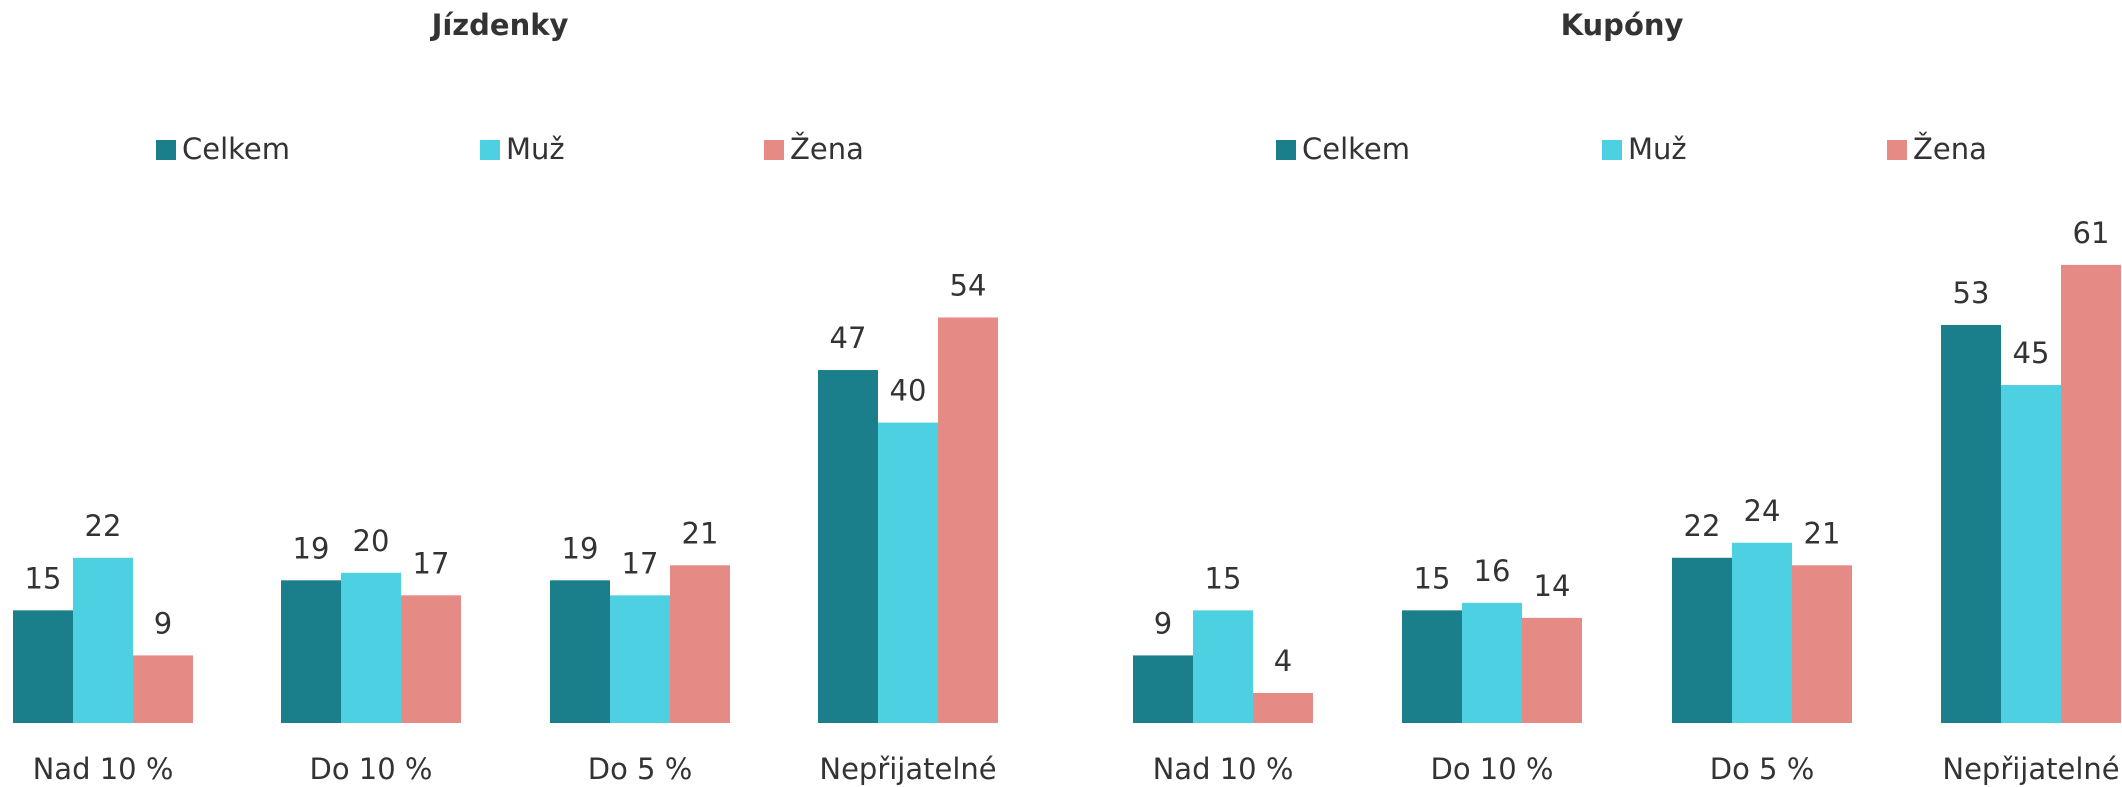 This screenshot has height=787, width=2122. Describe the element at coordinates (1283, 661) in the screenshot. I see `data-label: 4` at that location.